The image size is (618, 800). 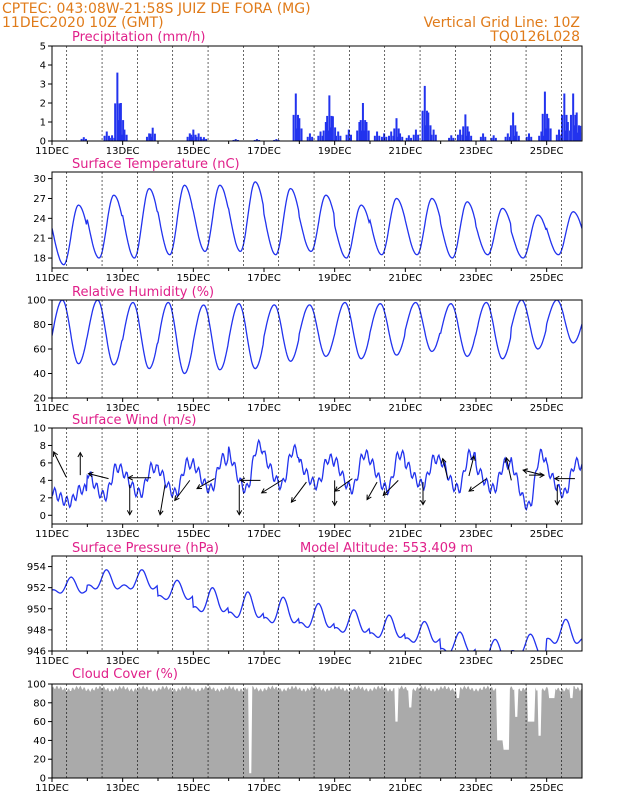 I want to click on panel-frame-rh, so click(x=317, y=349).